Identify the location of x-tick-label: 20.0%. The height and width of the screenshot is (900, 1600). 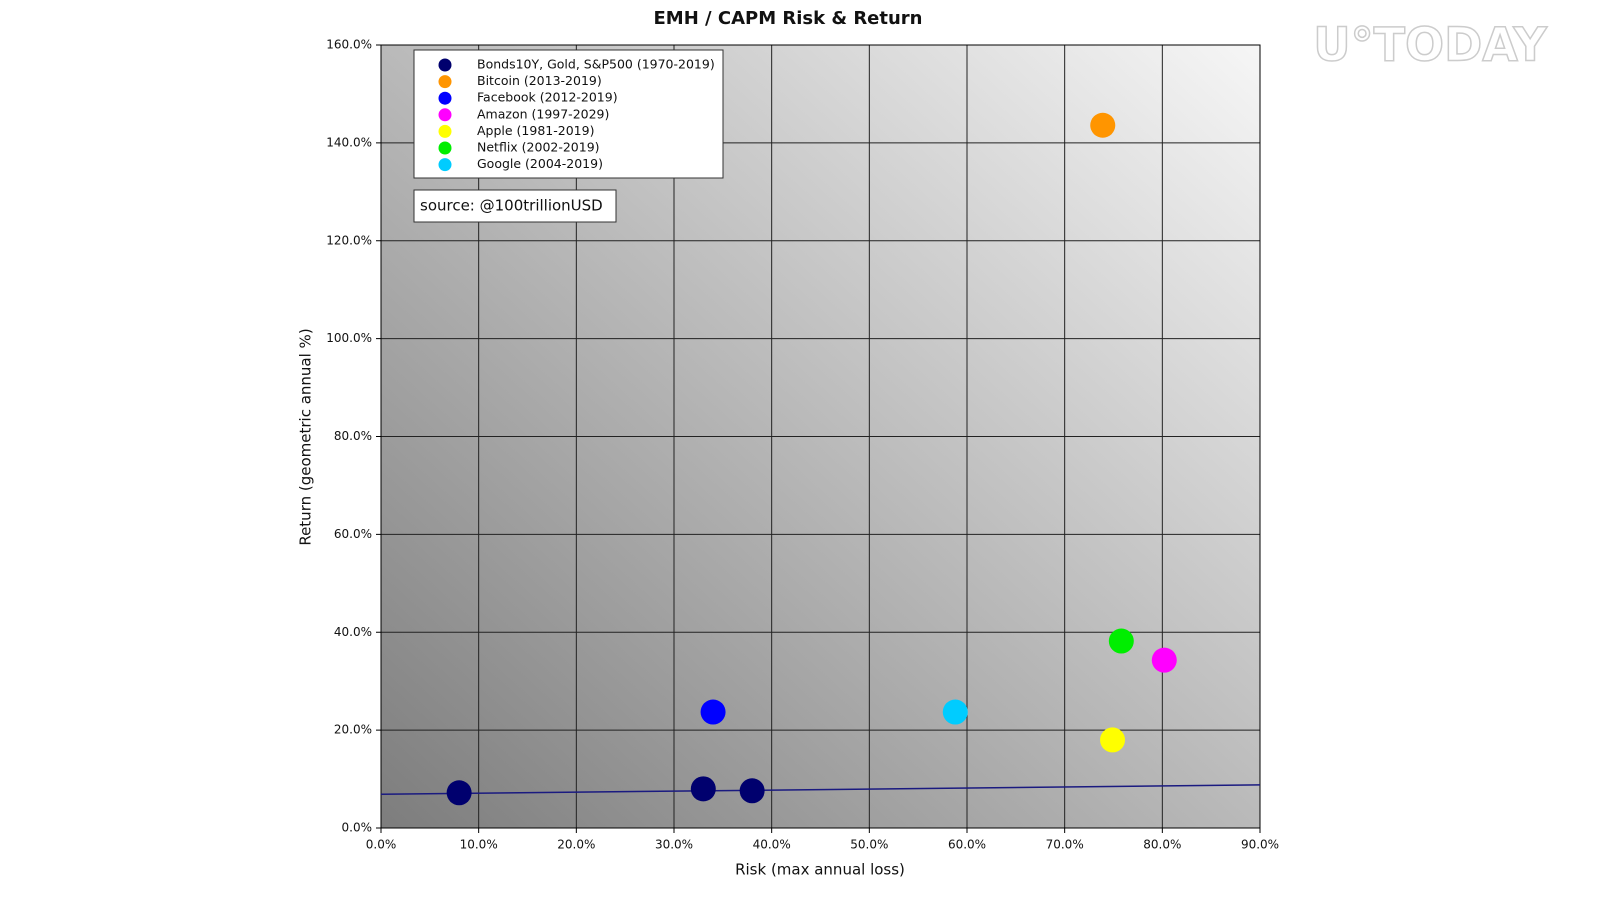
(576, 845).